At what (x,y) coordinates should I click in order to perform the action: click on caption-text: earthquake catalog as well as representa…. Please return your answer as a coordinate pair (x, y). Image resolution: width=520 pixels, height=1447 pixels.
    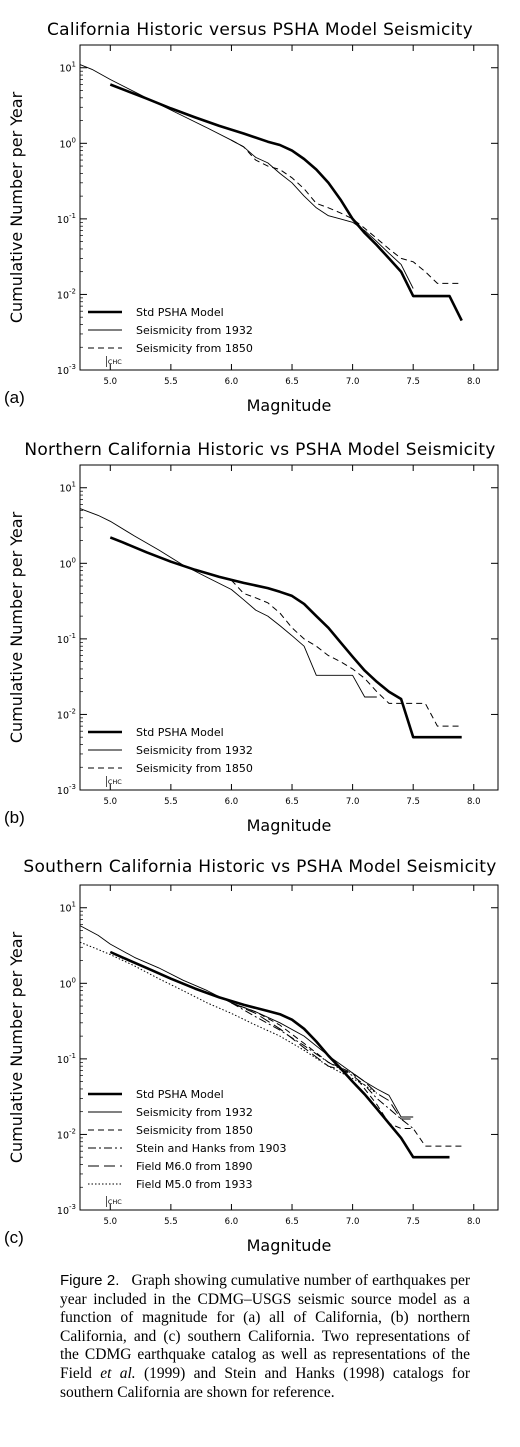
    Looking at the image, I should click on (265, 1364).